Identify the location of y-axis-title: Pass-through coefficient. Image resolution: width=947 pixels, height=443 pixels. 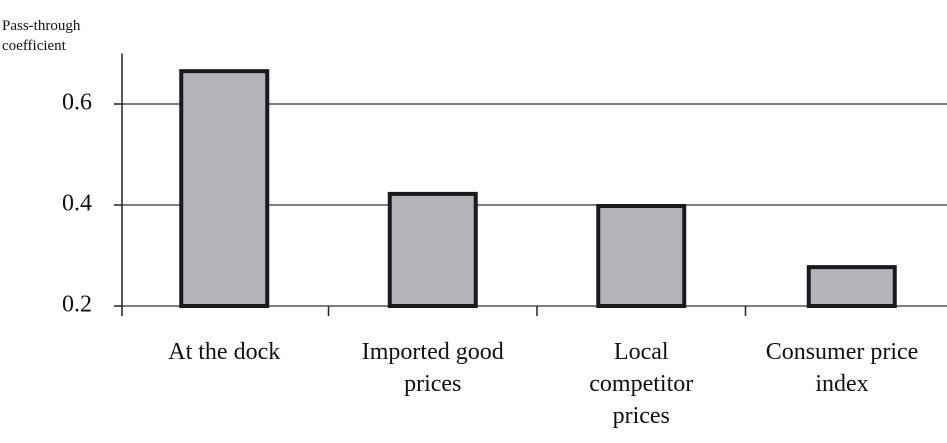
(41, 36).